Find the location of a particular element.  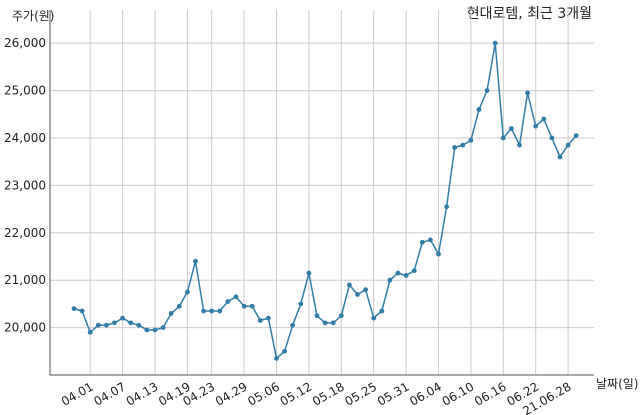

y-tick-label: 26,000 is located at coordinates (25, 43).